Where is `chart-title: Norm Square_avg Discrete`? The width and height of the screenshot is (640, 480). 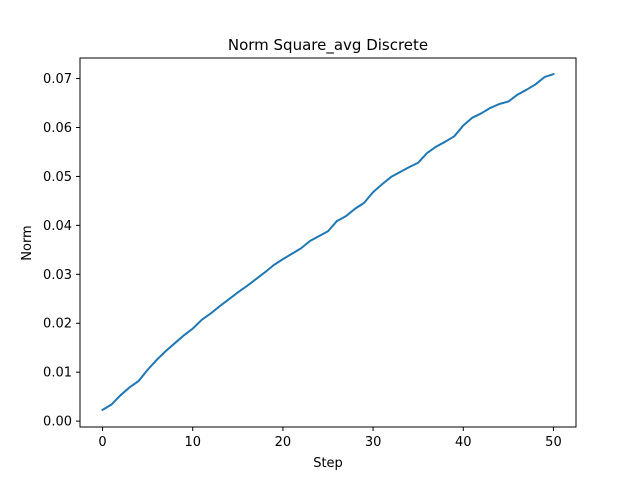
chart-title: Norm Square_avg Discrete is located at coordinates (328, 45).